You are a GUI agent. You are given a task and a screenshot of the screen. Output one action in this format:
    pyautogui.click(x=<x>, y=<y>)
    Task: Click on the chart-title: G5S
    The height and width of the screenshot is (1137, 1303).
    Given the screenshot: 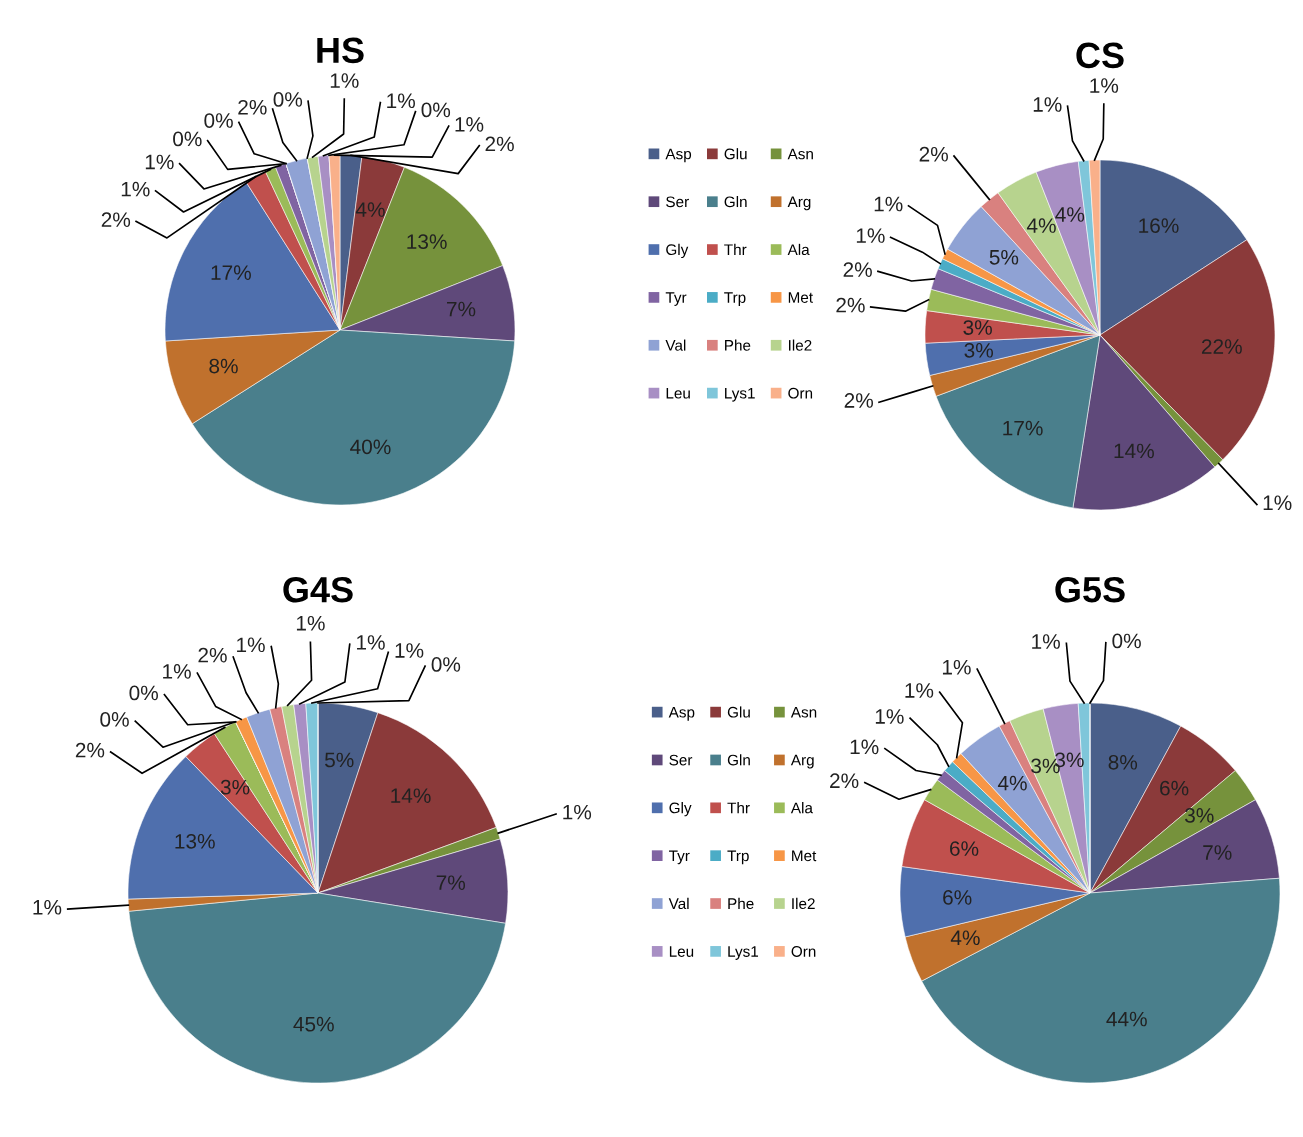 What is the action you would take?
    pyautogui.click(x=1090, y=589)
    